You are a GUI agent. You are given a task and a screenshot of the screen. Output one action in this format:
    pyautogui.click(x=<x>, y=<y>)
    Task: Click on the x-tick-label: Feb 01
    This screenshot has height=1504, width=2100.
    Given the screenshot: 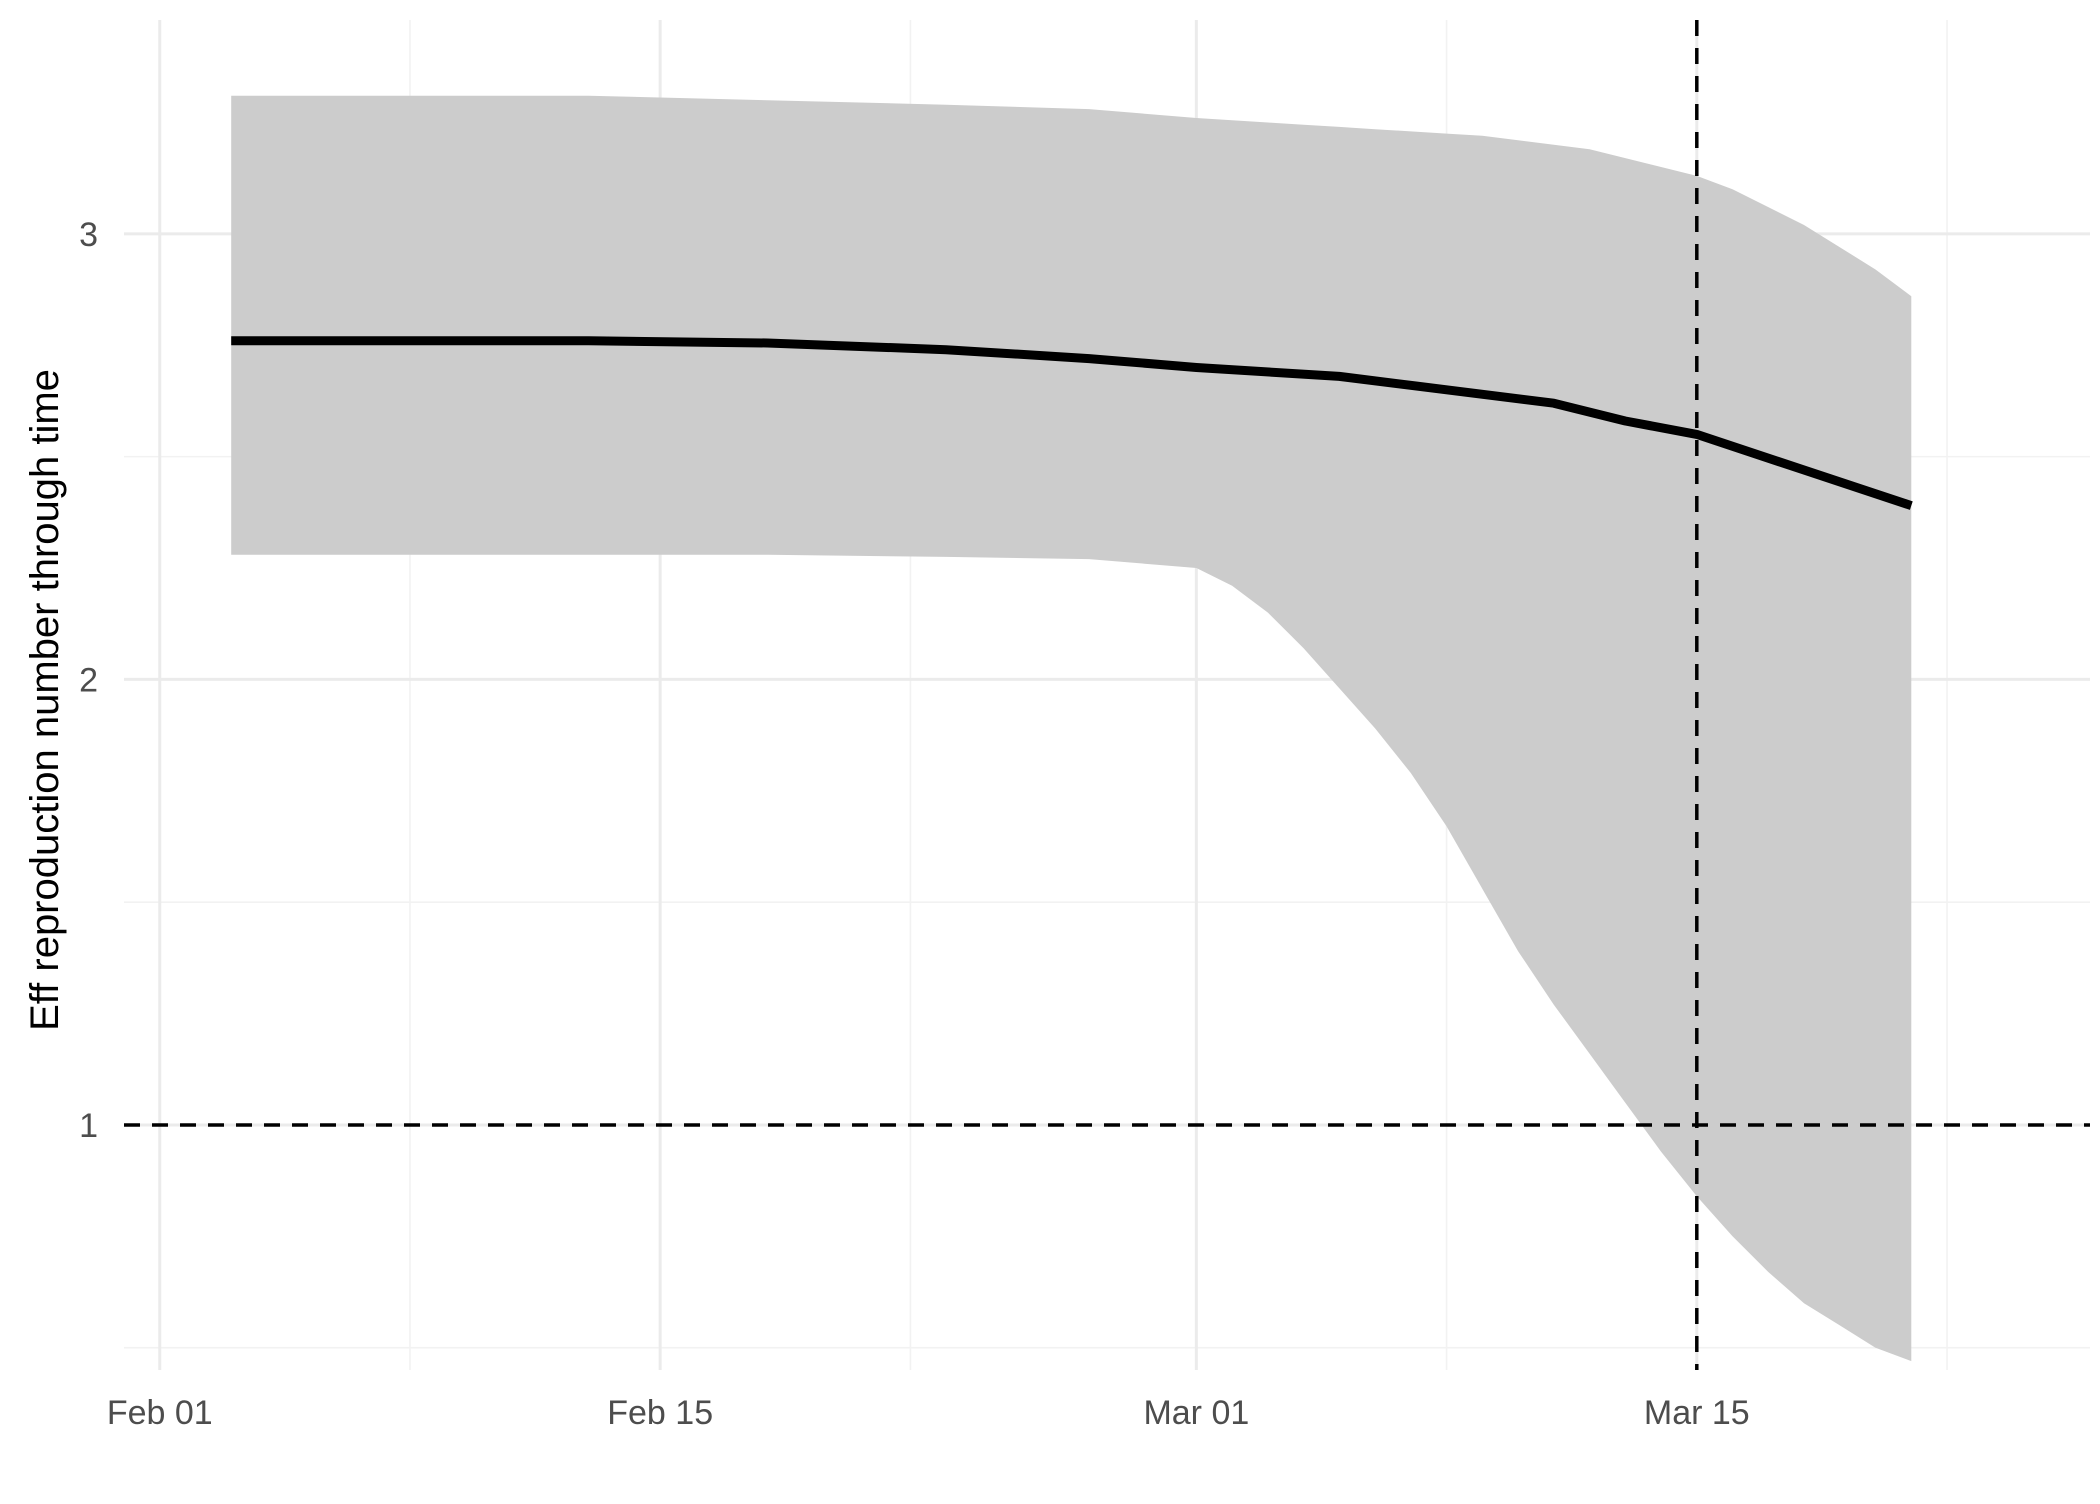 What is the action you would take?
    pyautogui.click(x=160, y=1413)
    